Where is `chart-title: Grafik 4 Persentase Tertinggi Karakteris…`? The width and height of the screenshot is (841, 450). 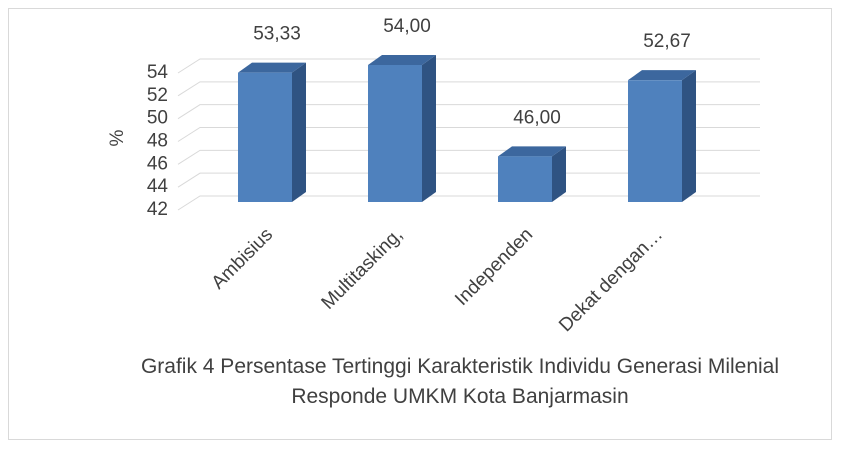 chart-title: Grafik 4 Persentase Tertinggi Karakteris… is located at coordinates (460, 381).